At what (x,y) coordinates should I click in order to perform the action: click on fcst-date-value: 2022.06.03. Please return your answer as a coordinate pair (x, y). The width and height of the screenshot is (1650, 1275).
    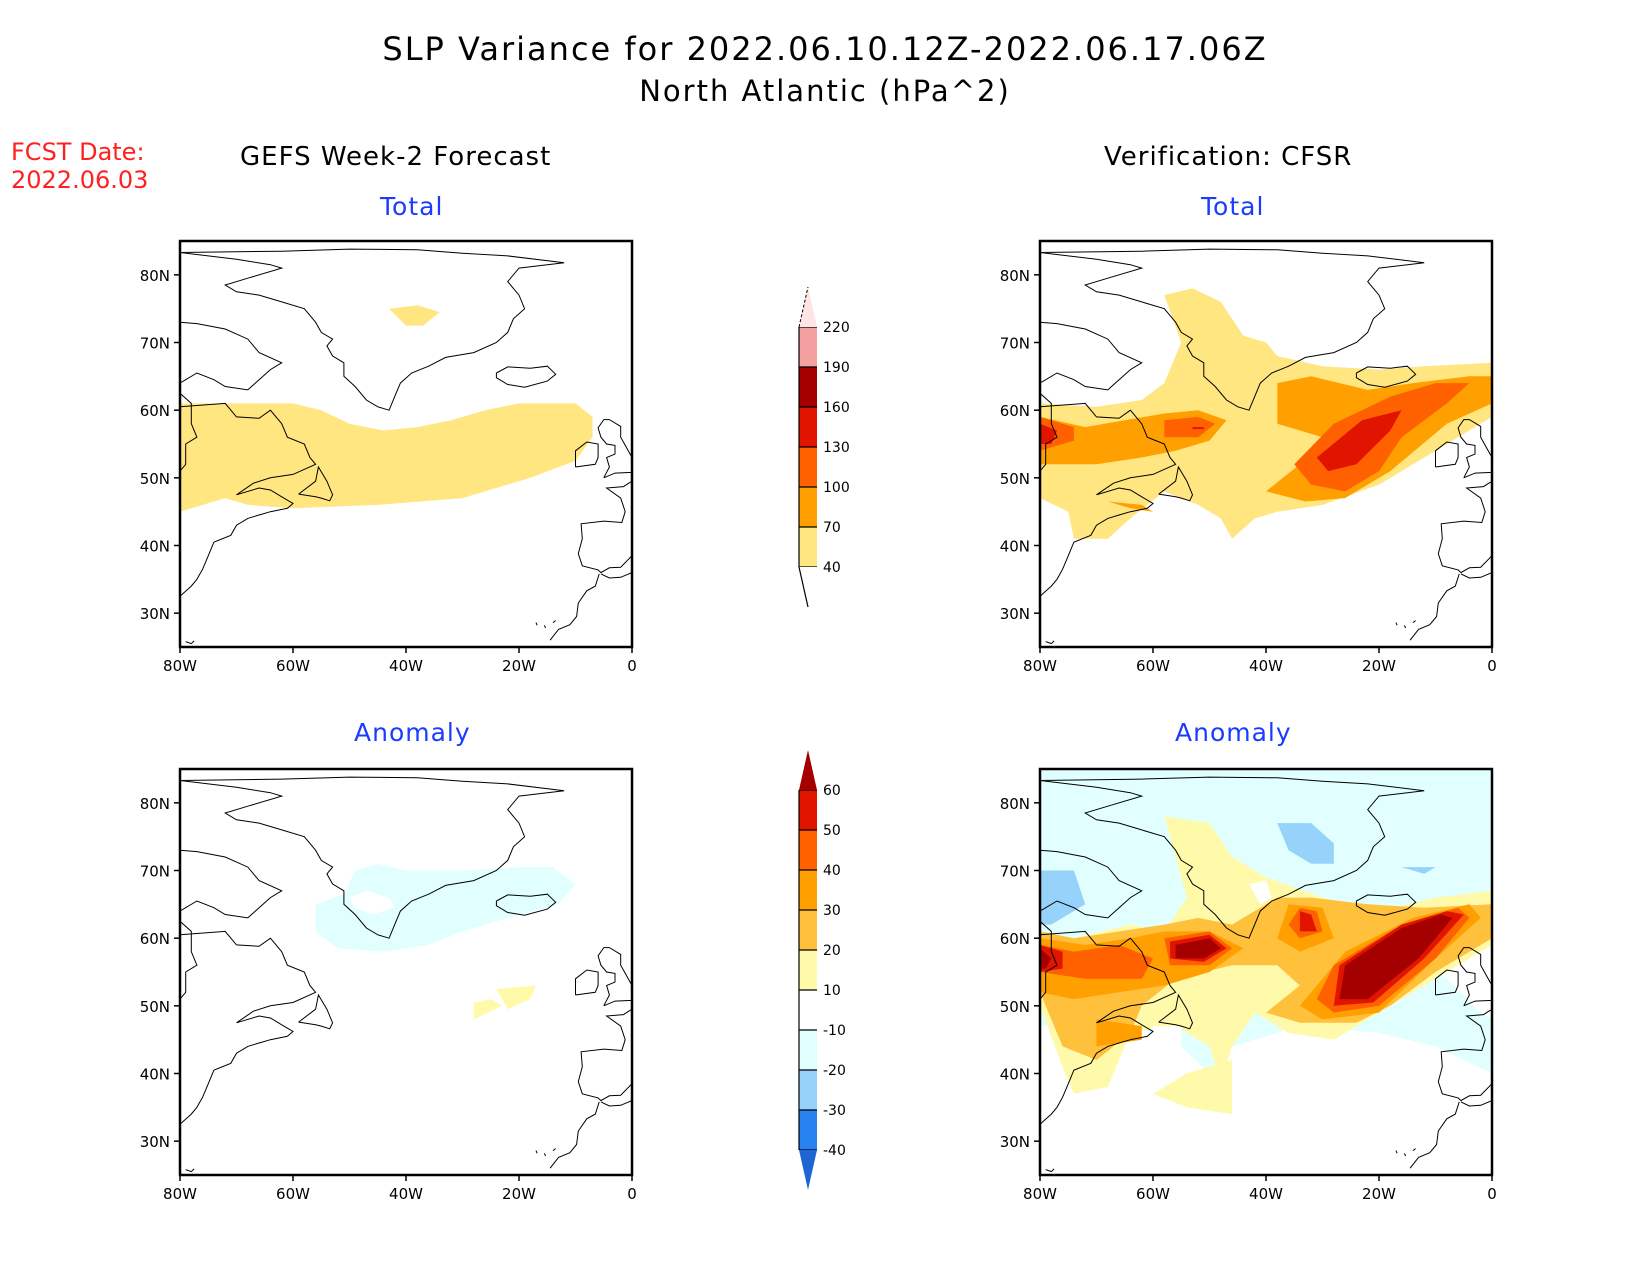
    Looking at the image, I should click on (80, 180).